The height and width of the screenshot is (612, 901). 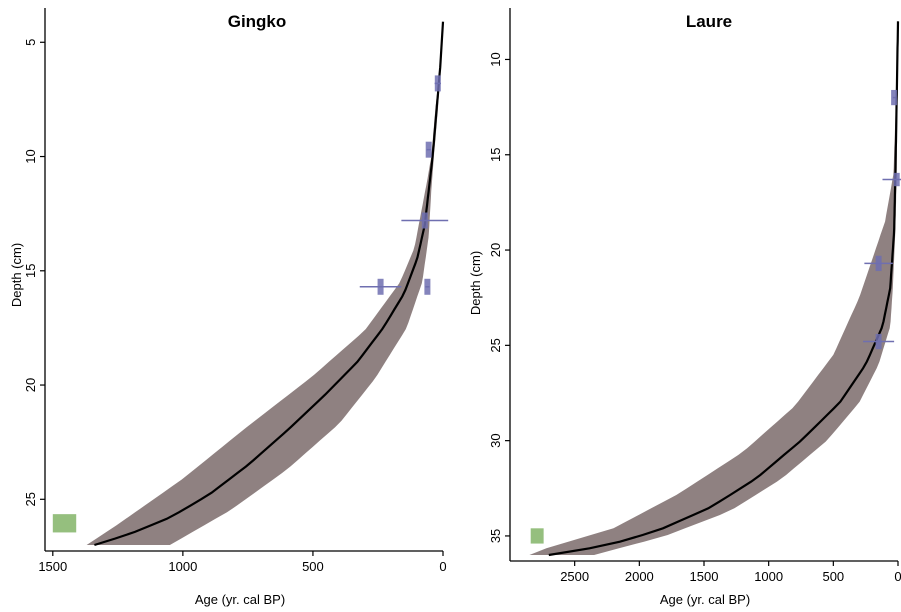 What do you see at coordinates (639, 576) in the screenshot?
I see `x-tick-label: 2000` at bounding box center [639, 576].